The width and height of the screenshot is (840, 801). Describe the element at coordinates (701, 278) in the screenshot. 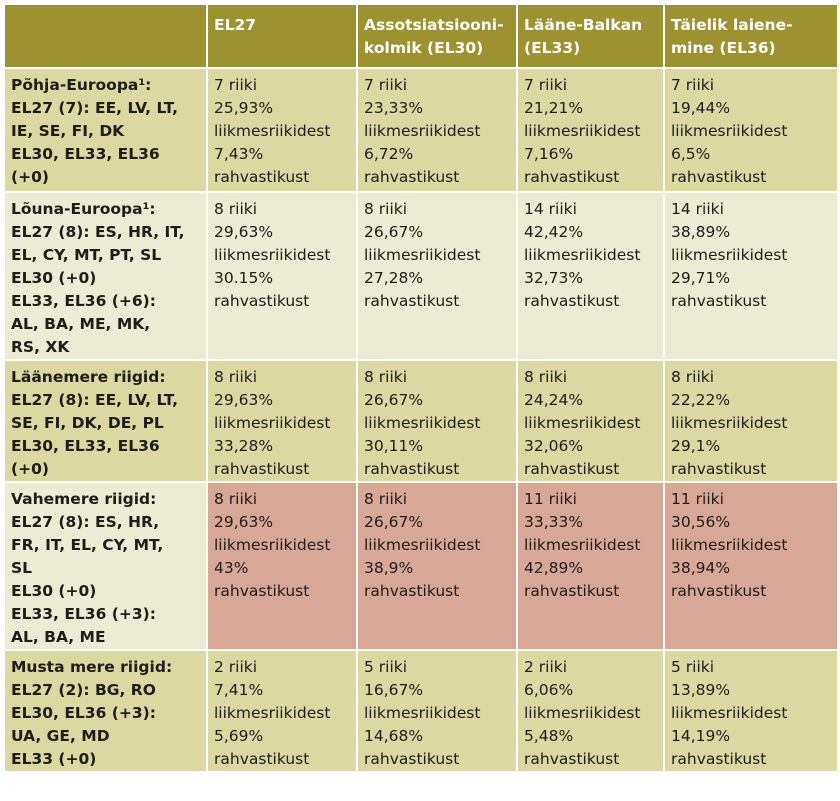

I see `data-cell-line: 29,71%` at that location.